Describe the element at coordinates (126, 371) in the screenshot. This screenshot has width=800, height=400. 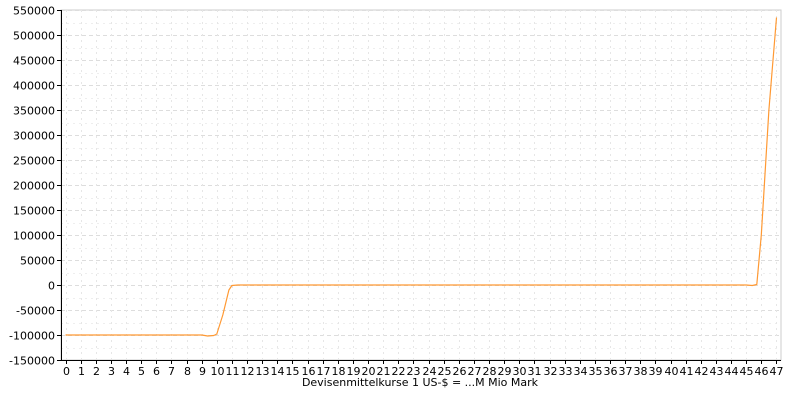
I see `x-tick-label: 4` at that location.